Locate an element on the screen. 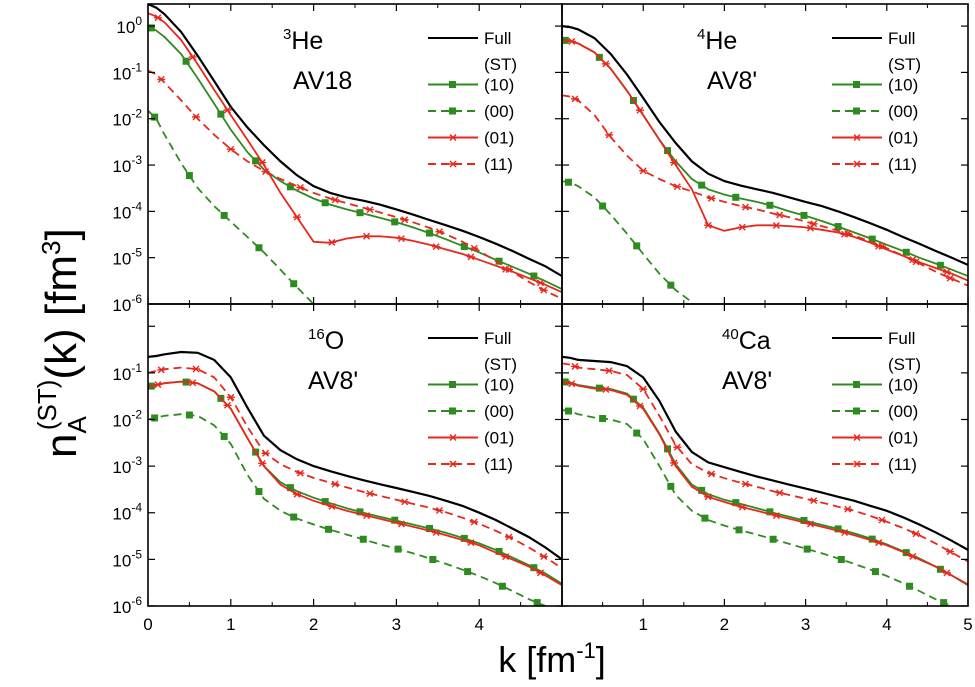 This screenshot has width=975, height=687. y-tick-label: 10⁻¹ is located at coordinates (127, 372).